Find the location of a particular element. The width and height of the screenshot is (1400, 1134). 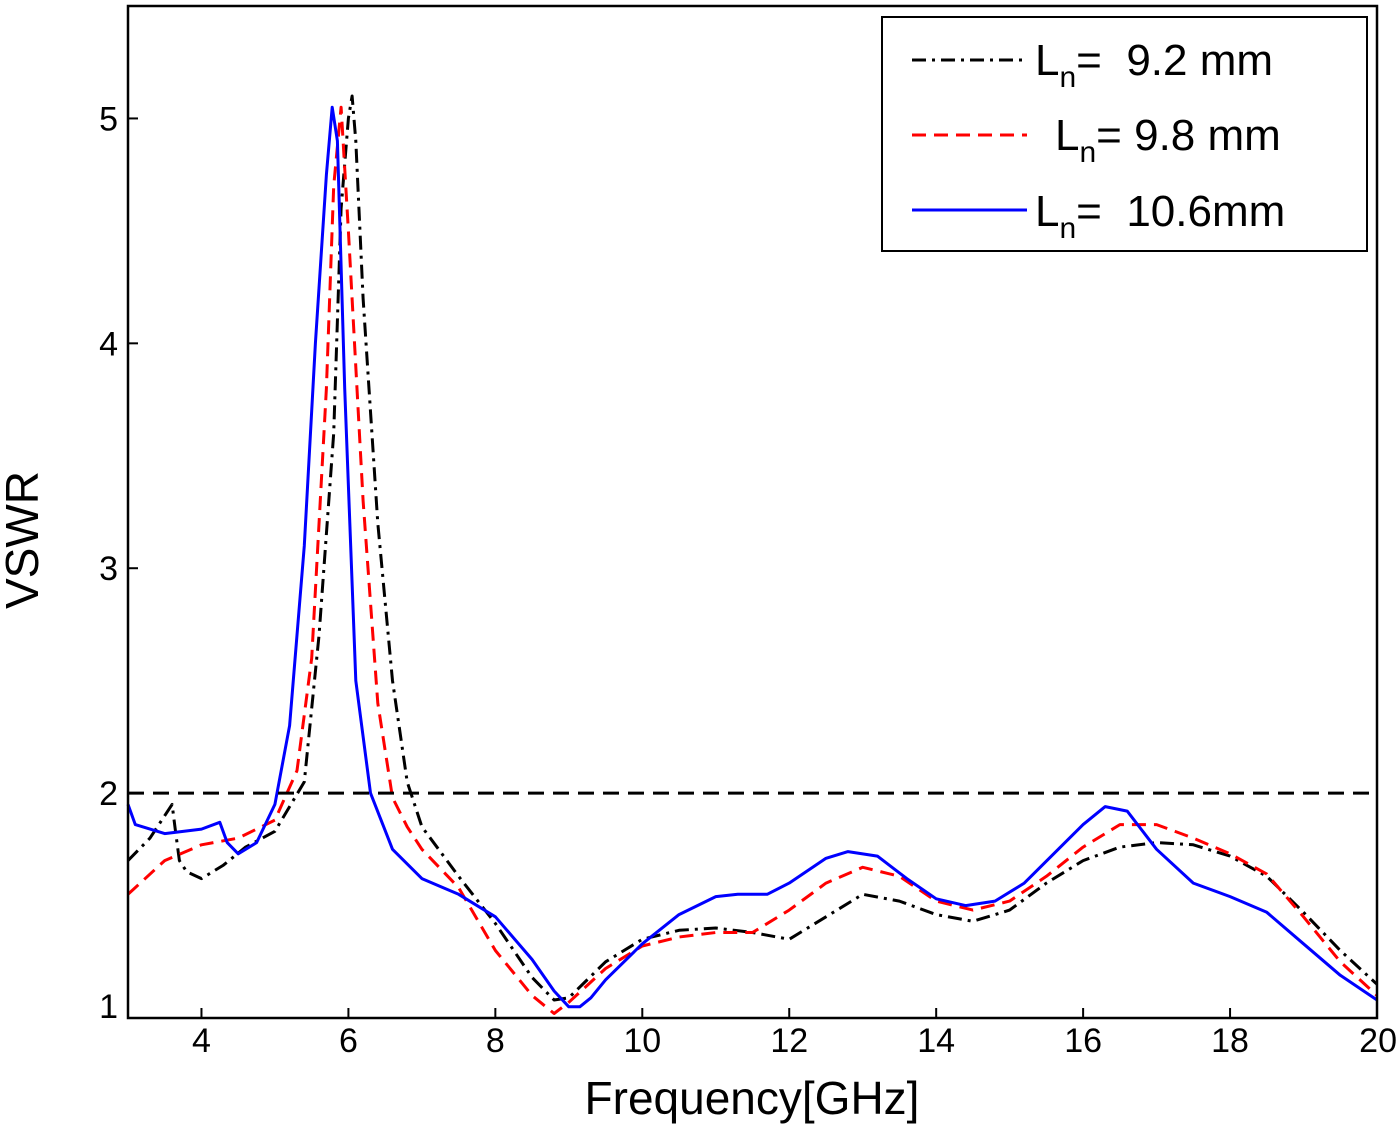

legend-entry-10-6mm: Ln= 10.6mm is located at coordinates (1160, 216).